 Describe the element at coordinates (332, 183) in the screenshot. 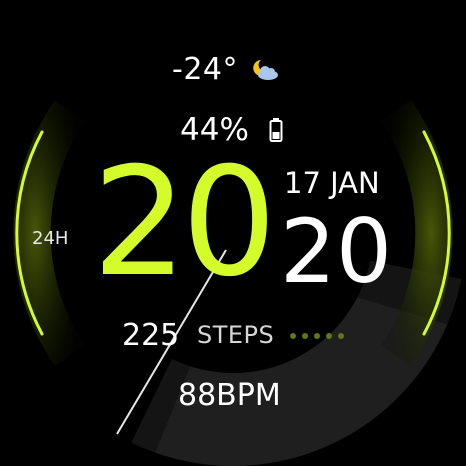

I see `date-display: 17 JAN` at that location.